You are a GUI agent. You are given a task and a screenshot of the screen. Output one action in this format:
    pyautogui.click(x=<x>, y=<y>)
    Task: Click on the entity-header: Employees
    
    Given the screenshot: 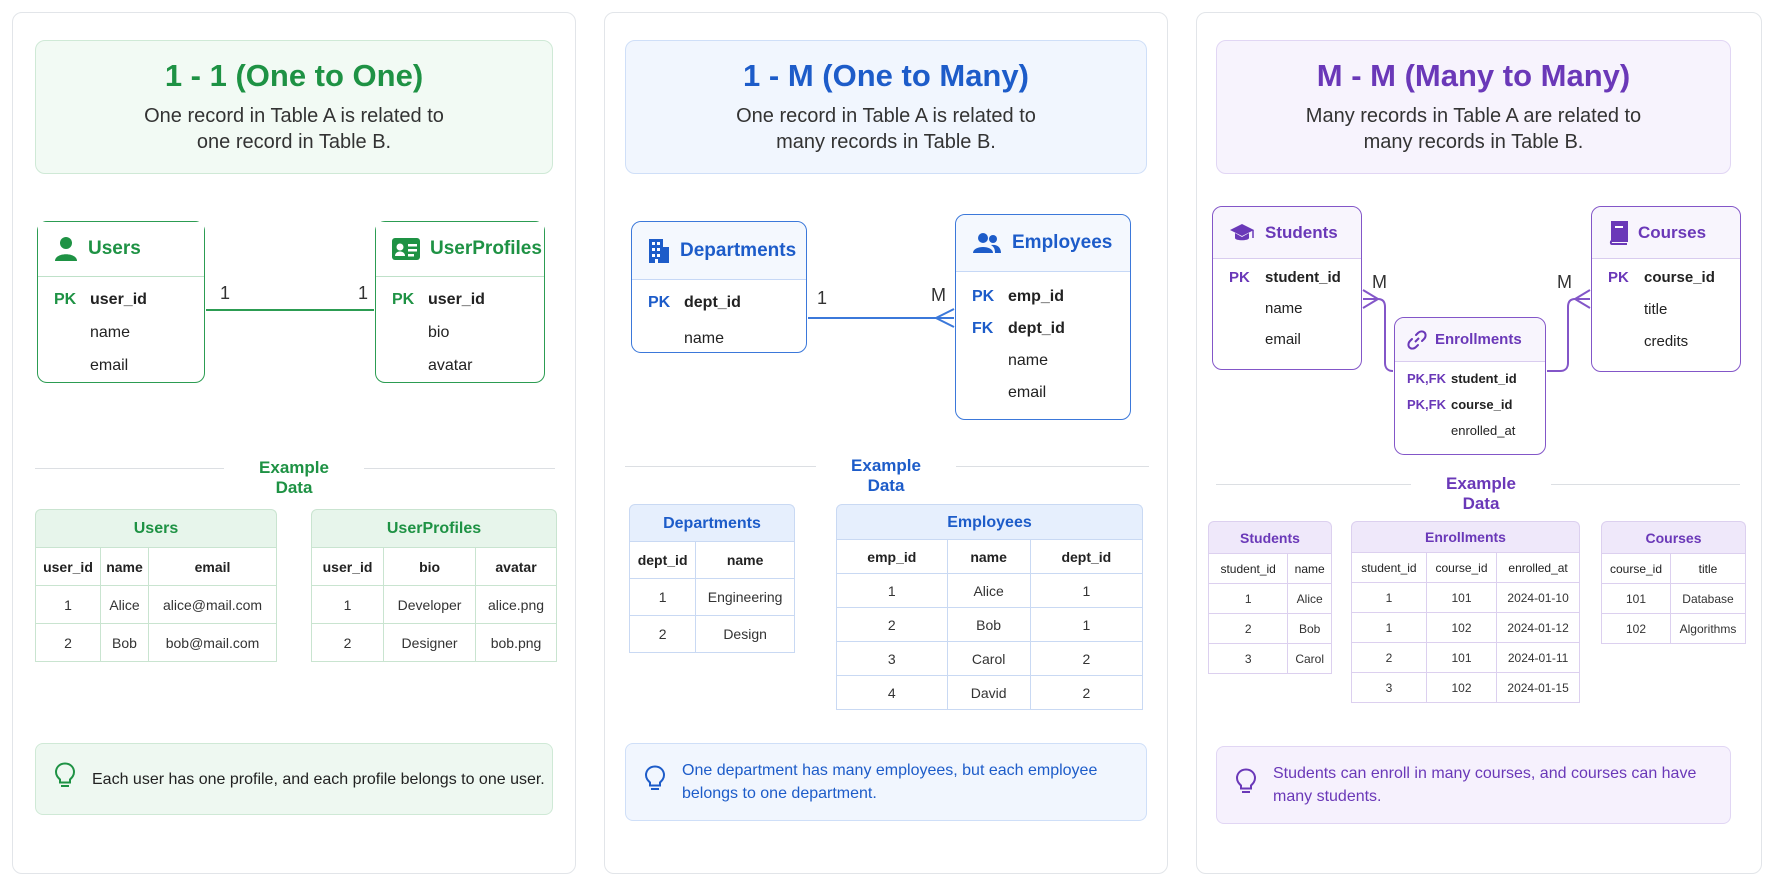 What is the action you would take?
    pyautogui.click(x=1043, y=243)
    